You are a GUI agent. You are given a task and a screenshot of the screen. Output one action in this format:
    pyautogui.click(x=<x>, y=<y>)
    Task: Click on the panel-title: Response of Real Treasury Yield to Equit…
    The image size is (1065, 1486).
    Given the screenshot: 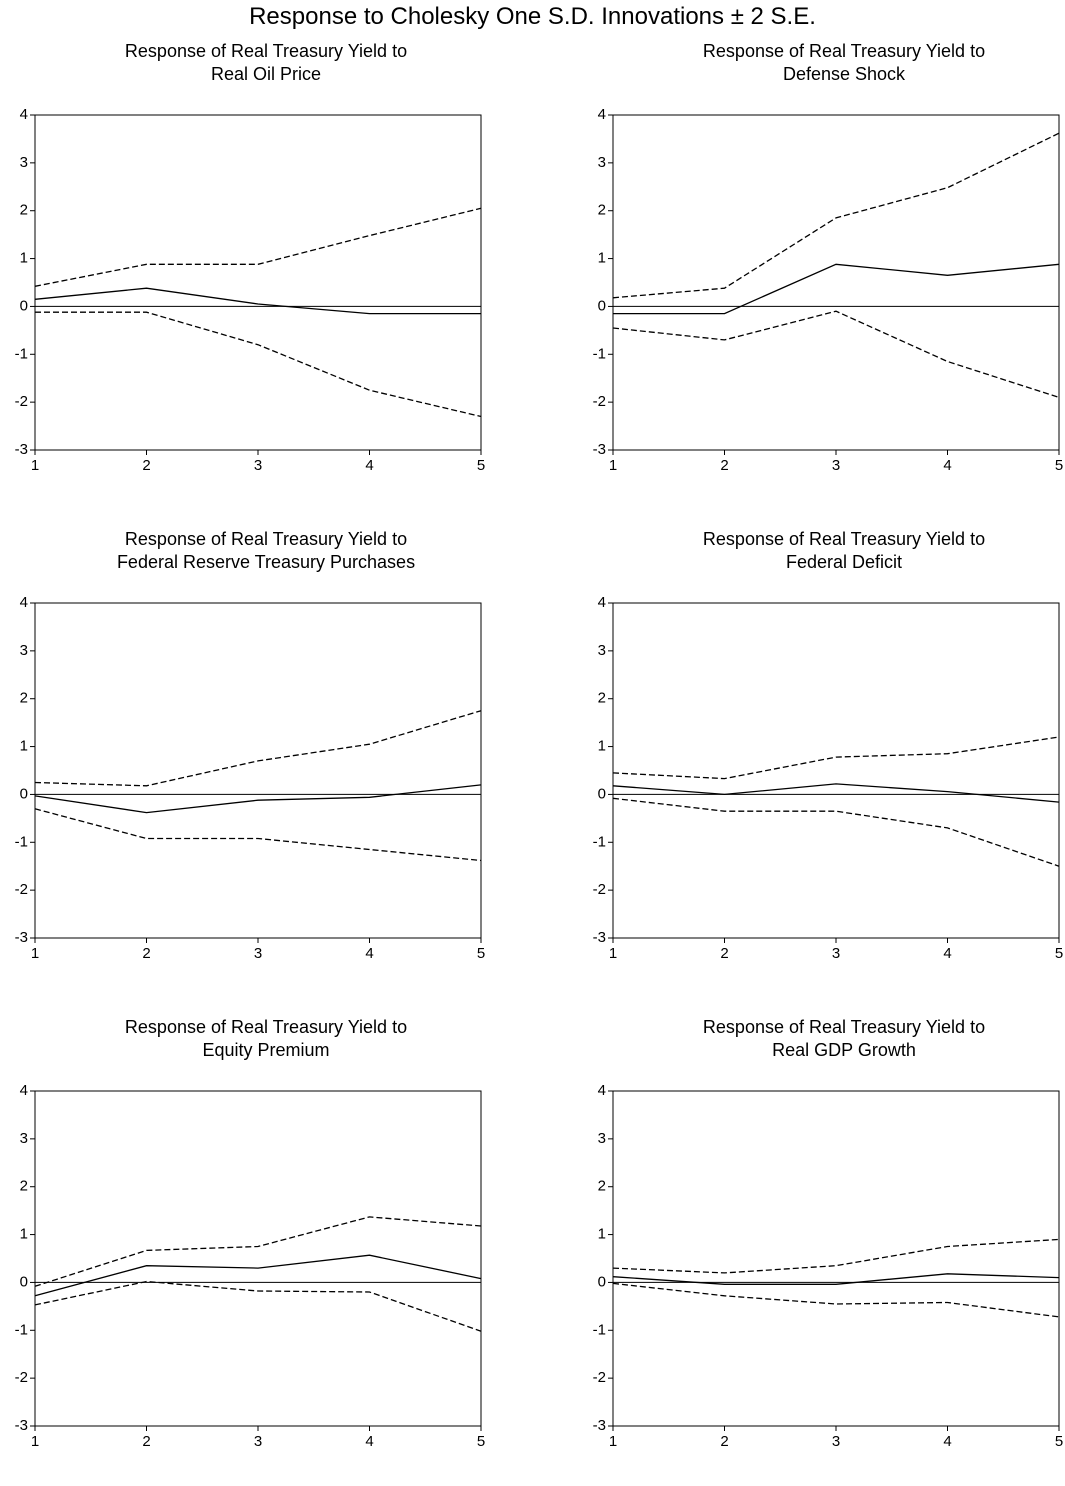 What is the action you would take?
    pyautogui.click(x=266, y=1039)
    